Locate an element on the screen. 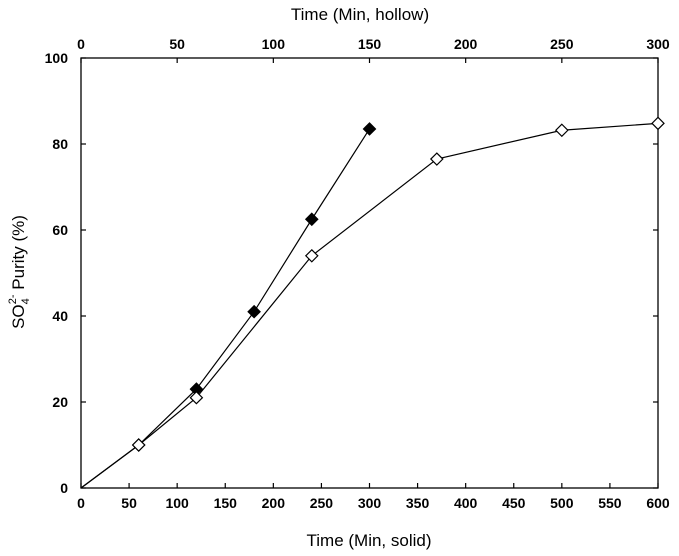 The width and height of the screenshot is (679, 556). y-tick-label: 100 is located at coordinates (57, 58).